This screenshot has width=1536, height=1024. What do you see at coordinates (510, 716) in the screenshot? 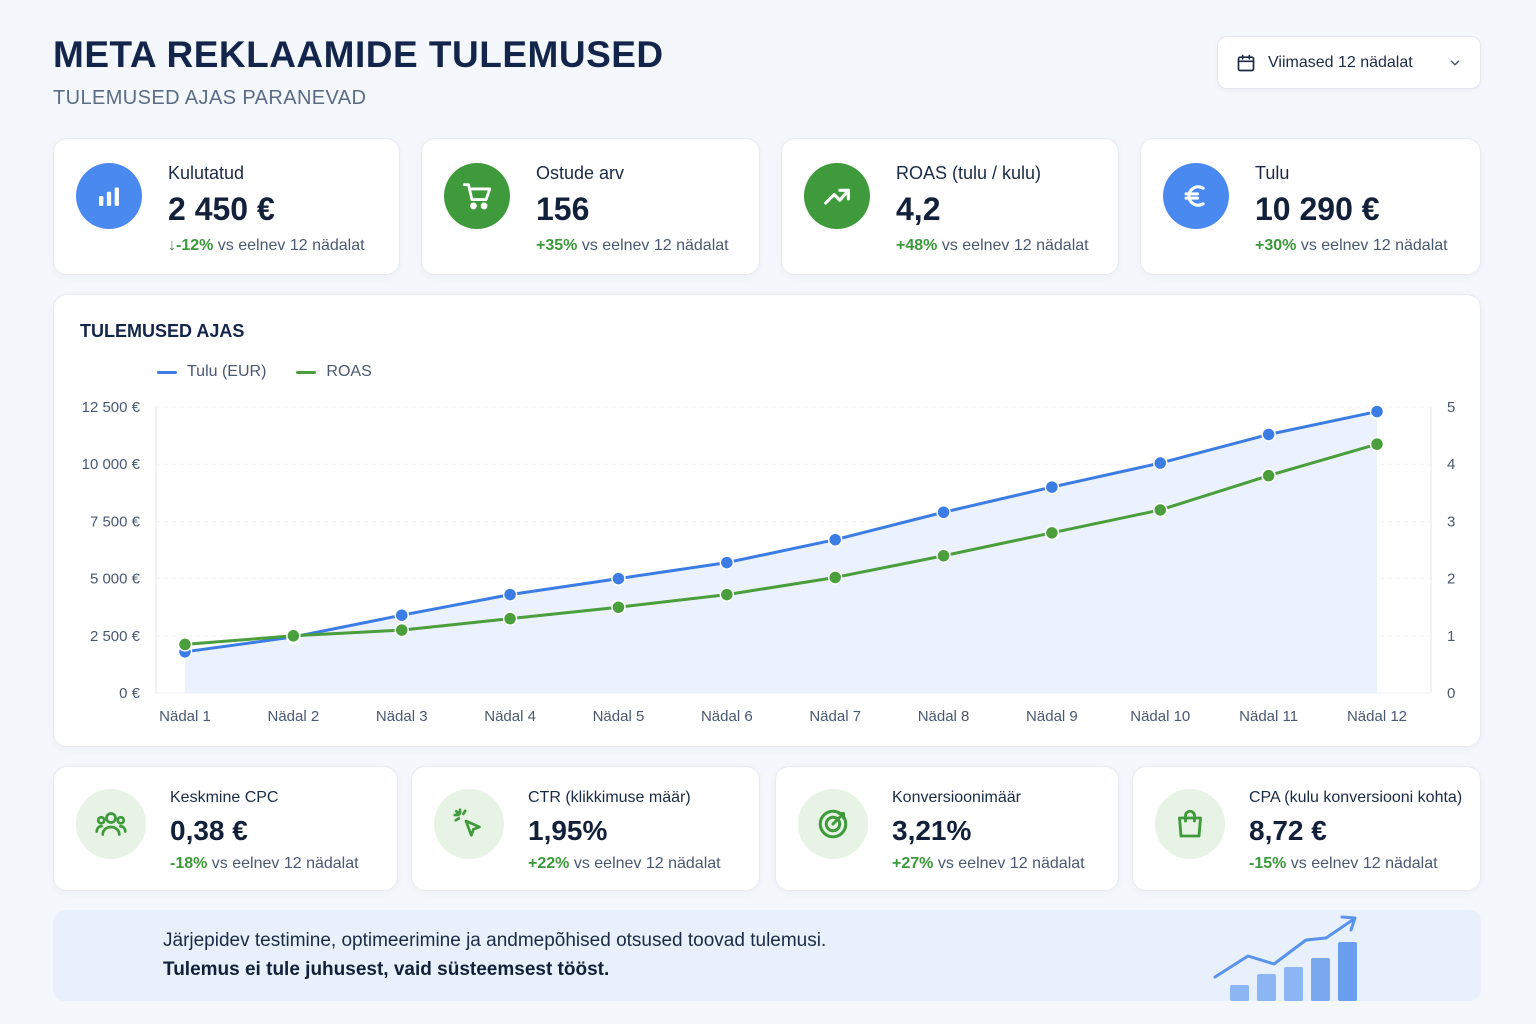
I see `x-tick-label: Nädal 4` at bounding box center [510, 716].